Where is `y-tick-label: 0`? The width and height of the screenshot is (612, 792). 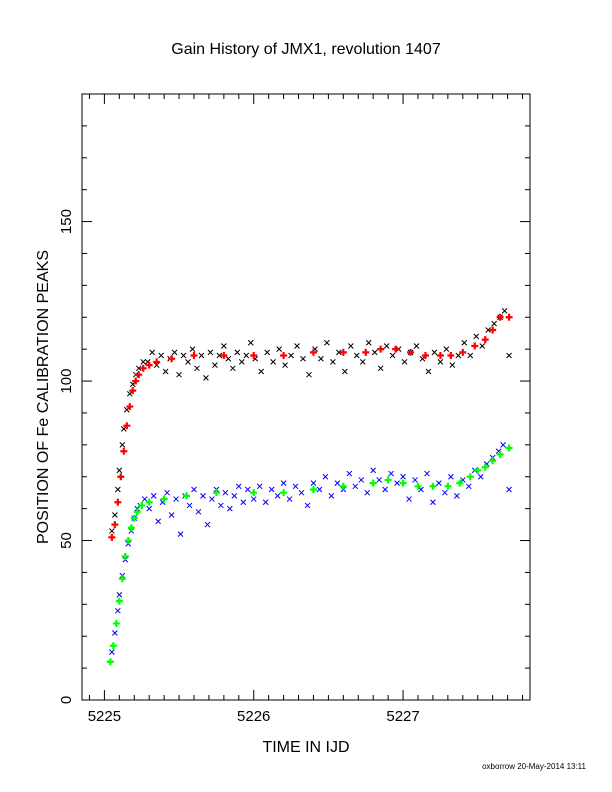
y-tick-label: 0 is located at coordinates (66, 700).